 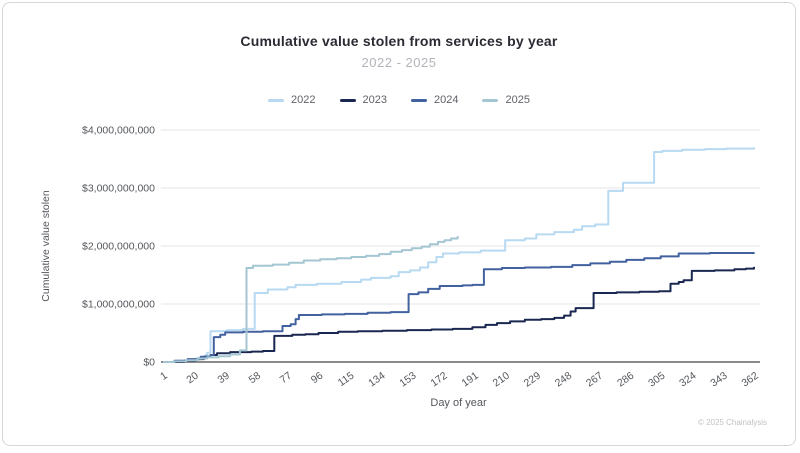 I want to click on legend-label: 2024, so click(x=446, y=100).